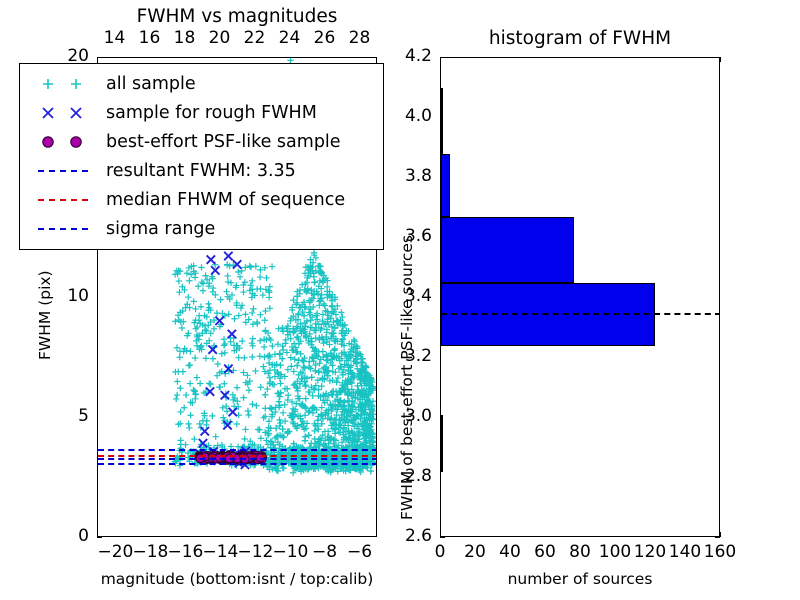  Describe the element at coordinates (324, 552) in the screenshot. I see `left-bottom-tick-label: −8` at that location.